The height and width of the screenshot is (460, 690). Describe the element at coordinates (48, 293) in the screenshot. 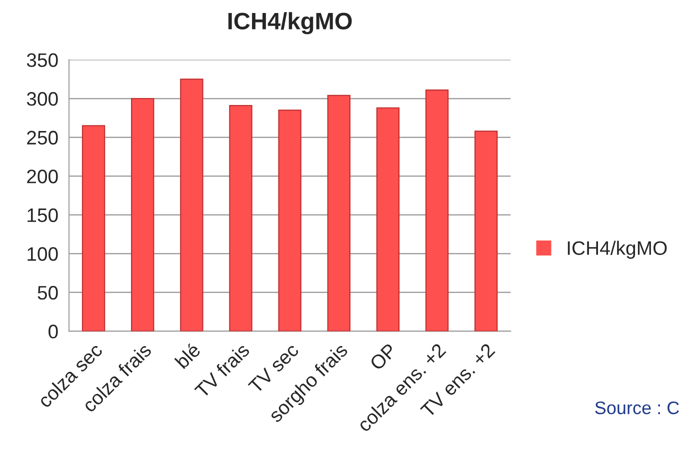

I see `y-tick-label: 50` at that location.